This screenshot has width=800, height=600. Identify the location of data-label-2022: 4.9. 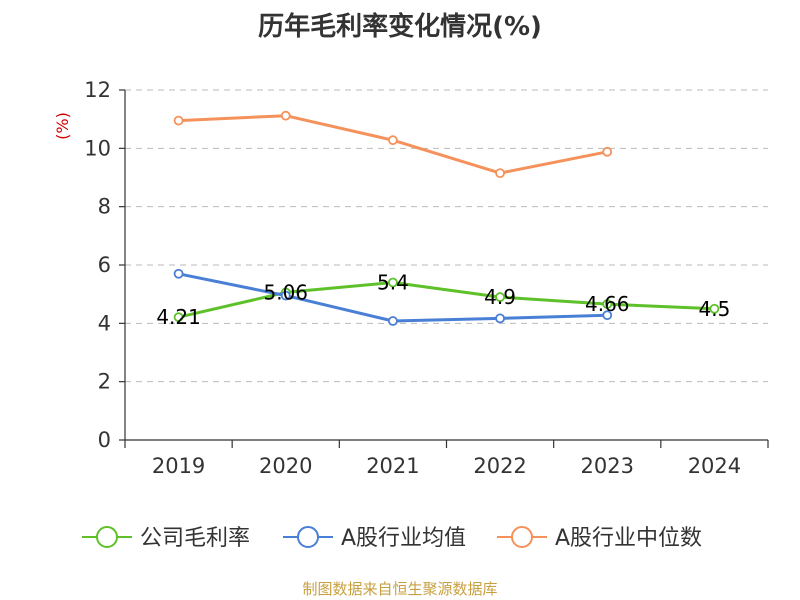
(500, 297).